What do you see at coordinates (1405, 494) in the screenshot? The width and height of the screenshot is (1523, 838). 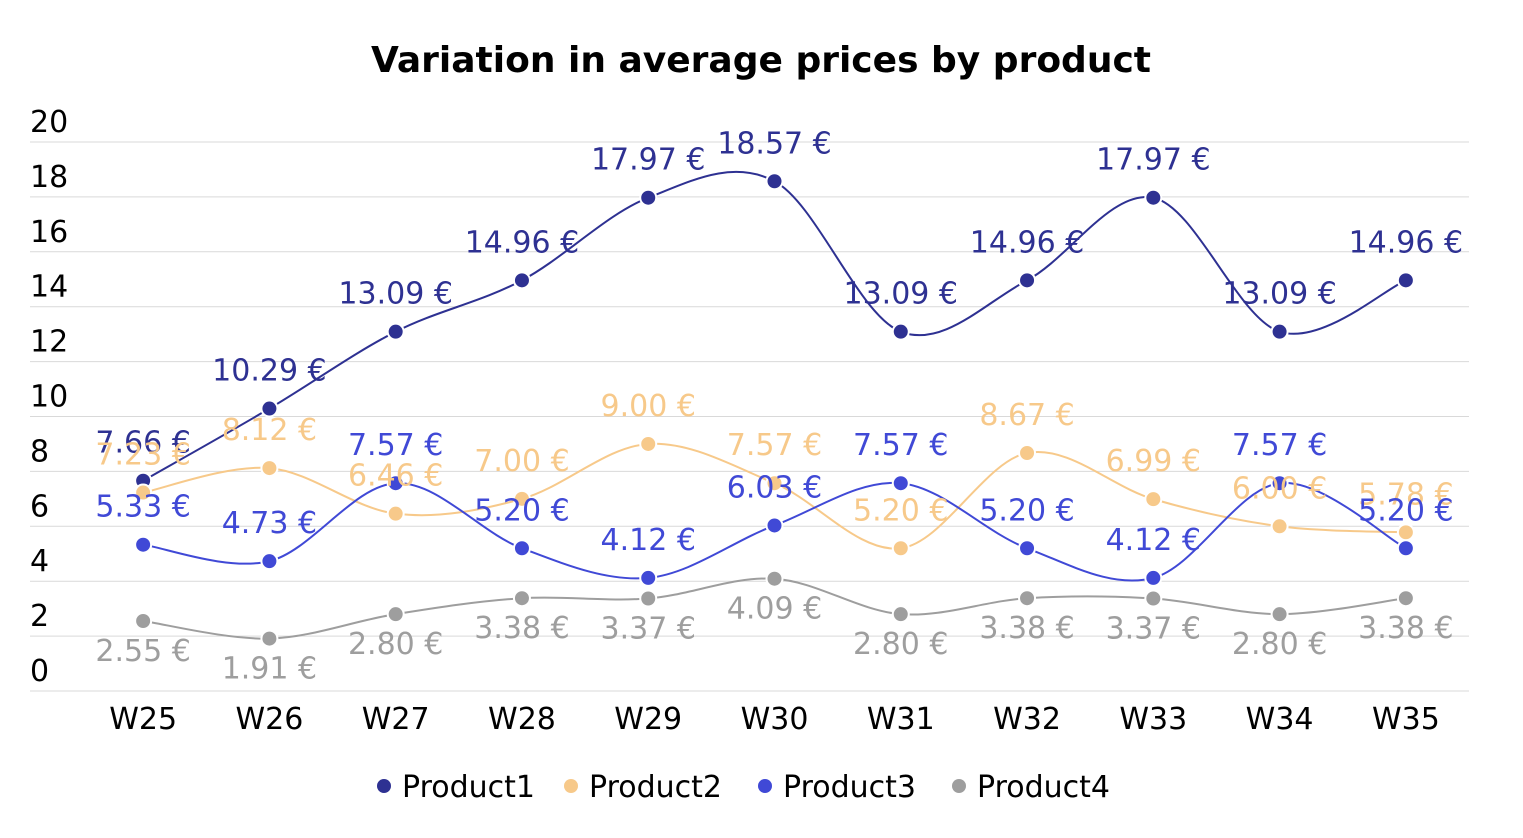 I see `data-label-product2: 5.78 €` at bounding box center [1405, 494].